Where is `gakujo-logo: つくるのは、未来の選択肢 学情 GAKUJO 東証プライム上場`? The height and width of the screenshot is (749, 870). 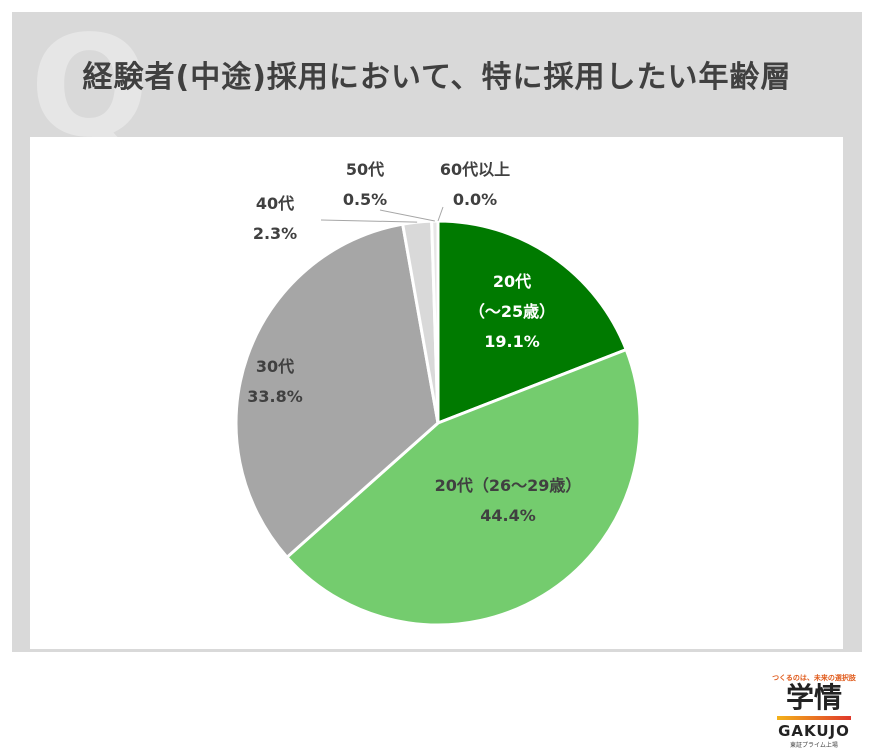 gakujo-logo: つくるのは、未来の選択肢 学情 GAKUJO 東証プライム上場 is located at coordinates (814, 711).